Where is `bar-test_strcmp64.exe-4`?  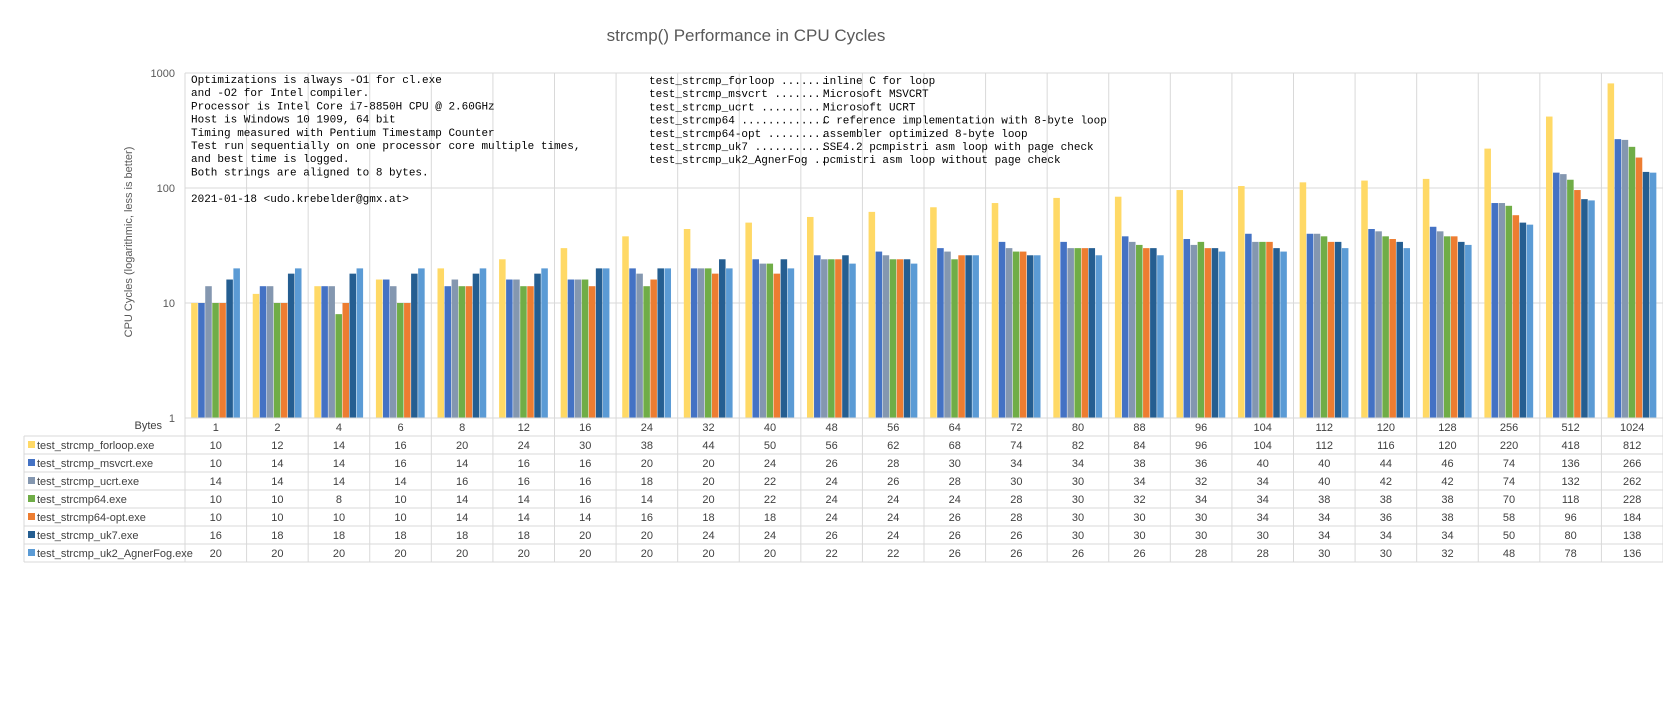
bar-test_strcmp64.exe-4 is located at coordinates (338, 366).